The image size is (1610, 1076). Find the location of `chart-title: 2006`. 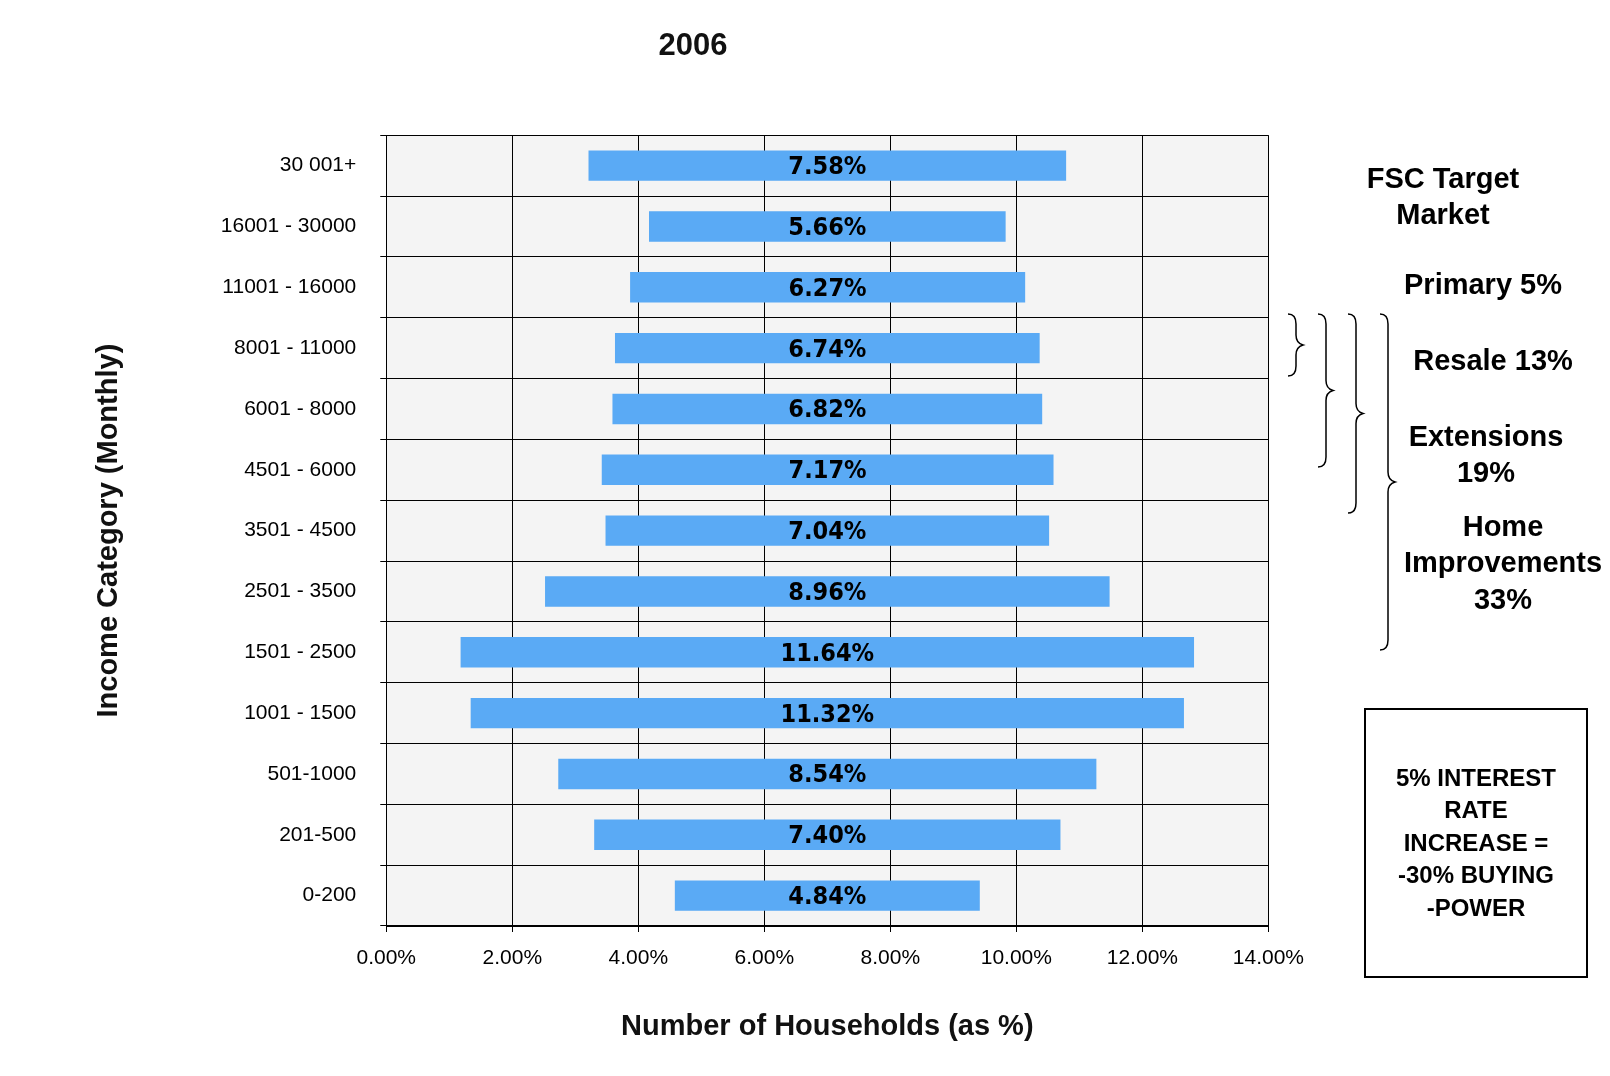

chart-title: 2006 is located at coordinates (693, 45).